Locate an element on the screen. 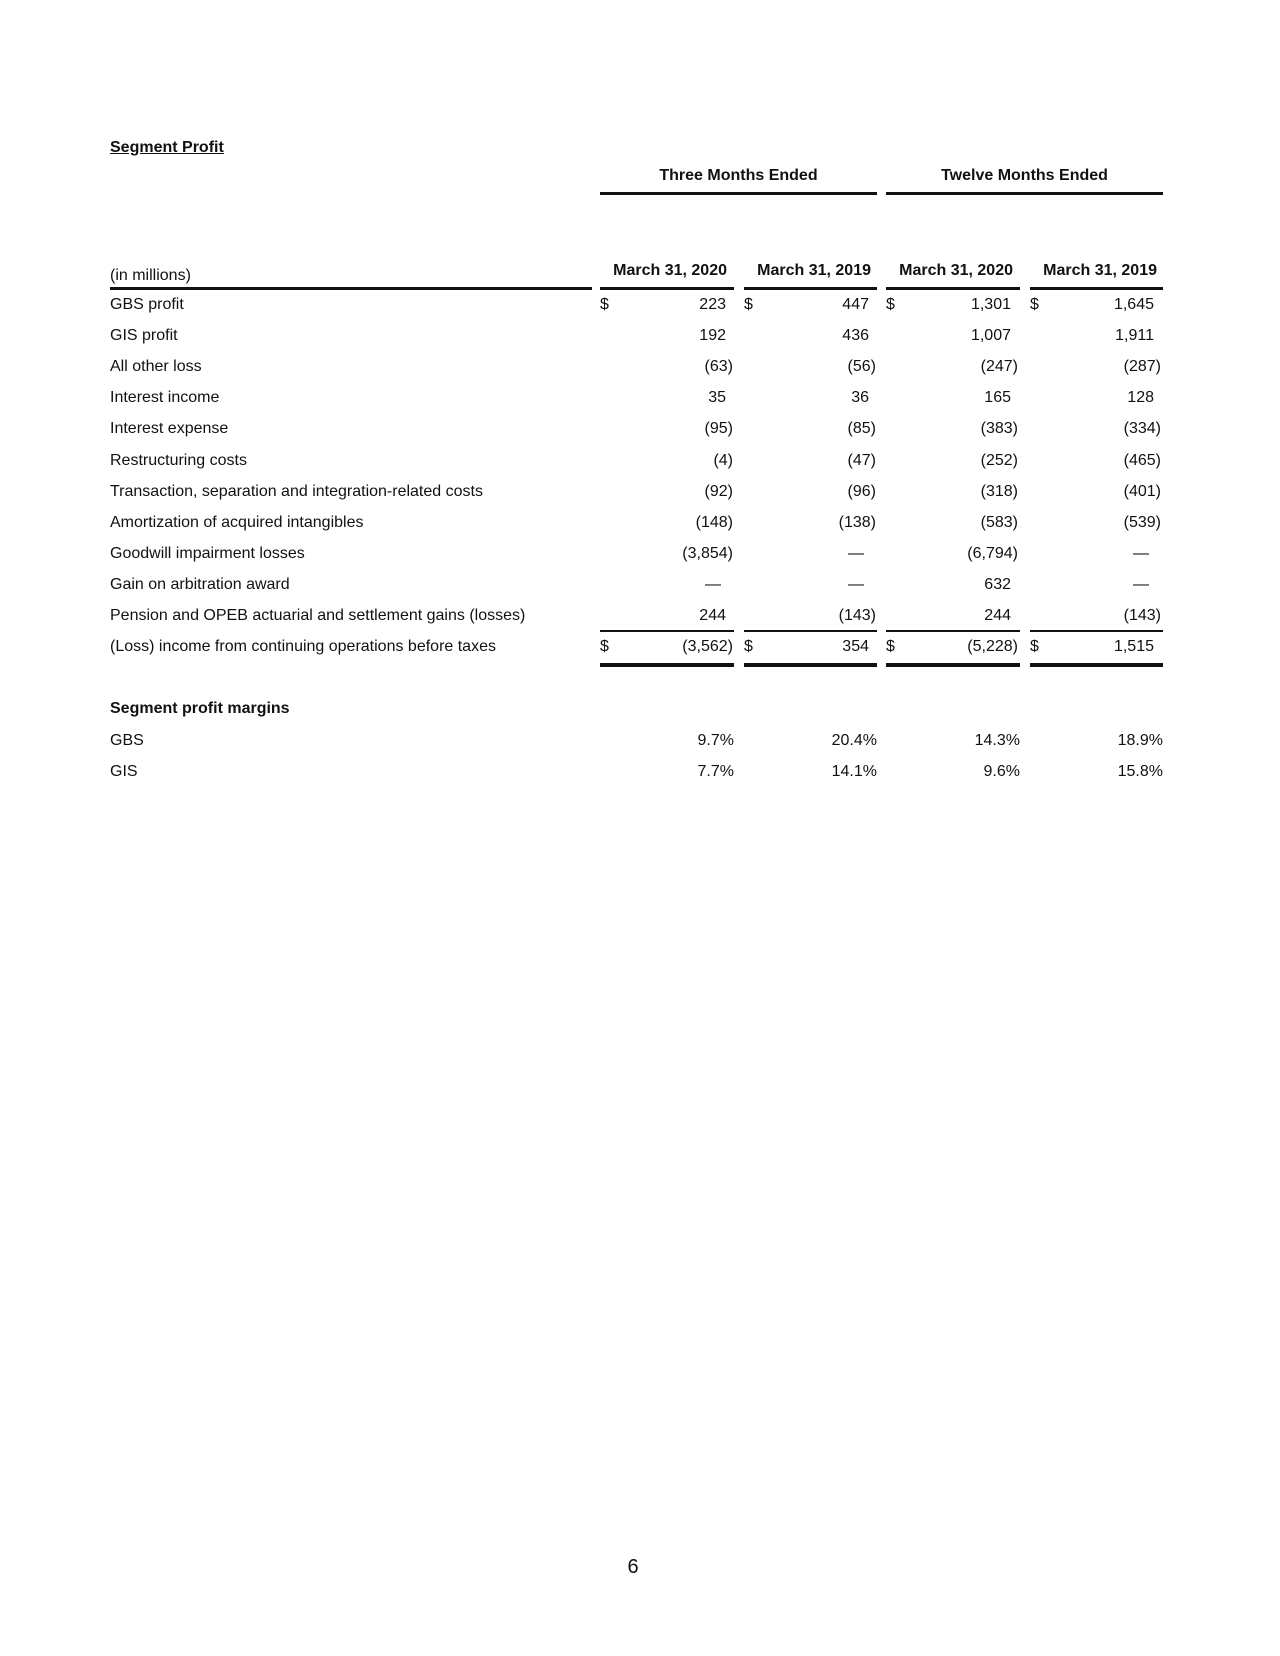 The image size is (1280, 1656). row-value: 632 is located at coordinates (997, 584).